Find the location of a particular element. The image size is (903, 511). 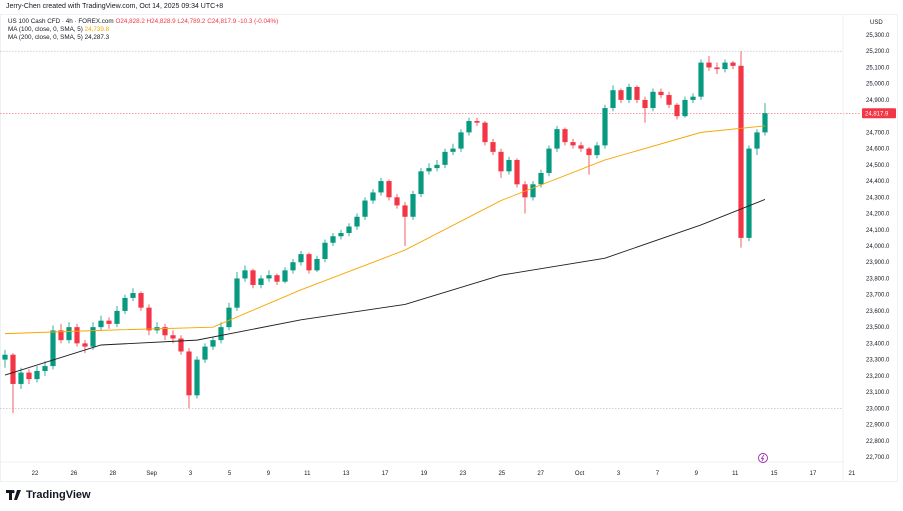

price-tick-label: 24,900.0 is located at coordinates (878, 101).